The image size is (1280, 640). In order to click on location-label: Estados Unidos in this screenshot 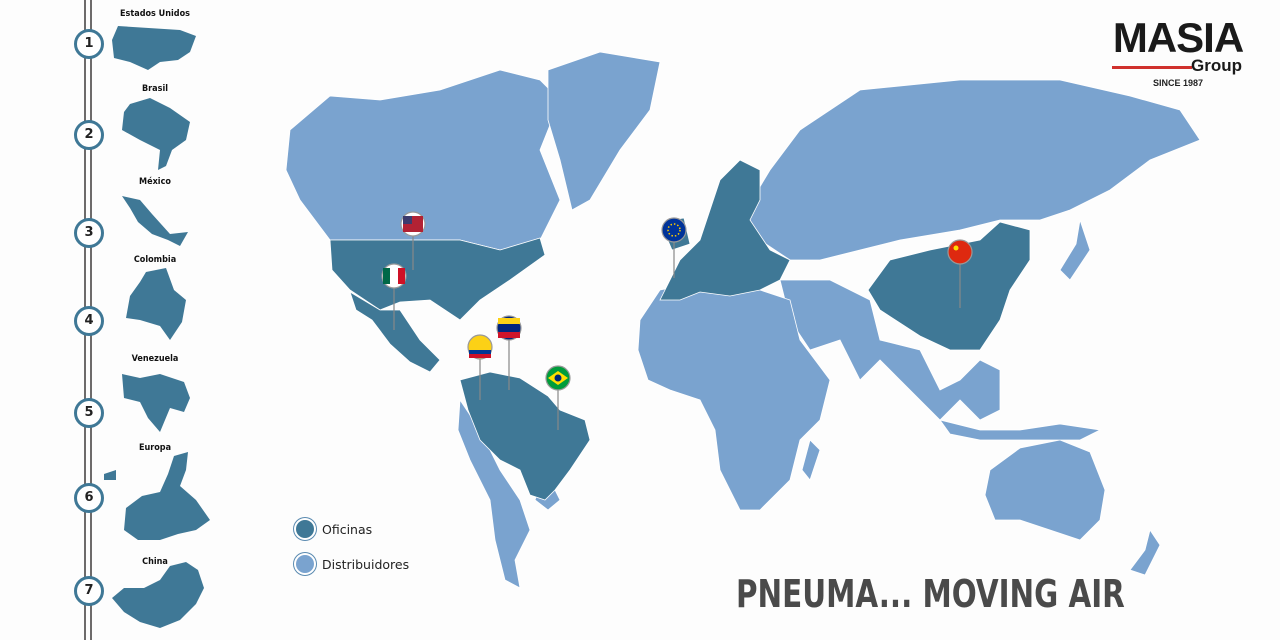, I will do `click(155, 14)`.